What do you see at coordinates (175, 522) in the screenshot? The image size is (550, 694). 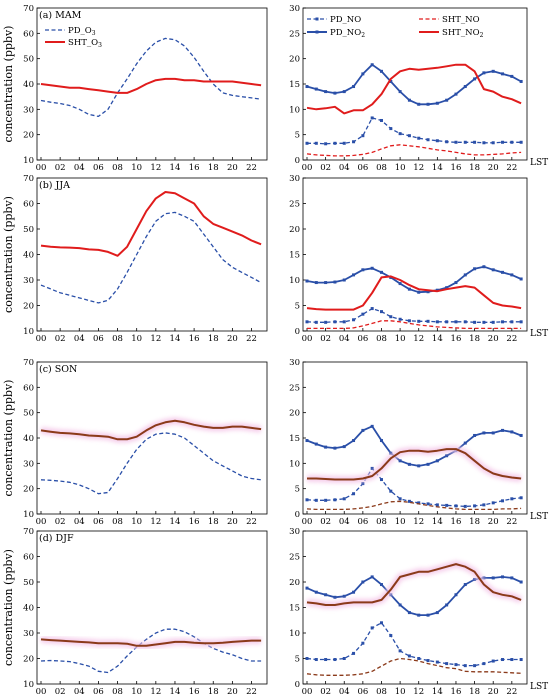 I see `x-tick-label: 14` at bounding box center [175, 522].